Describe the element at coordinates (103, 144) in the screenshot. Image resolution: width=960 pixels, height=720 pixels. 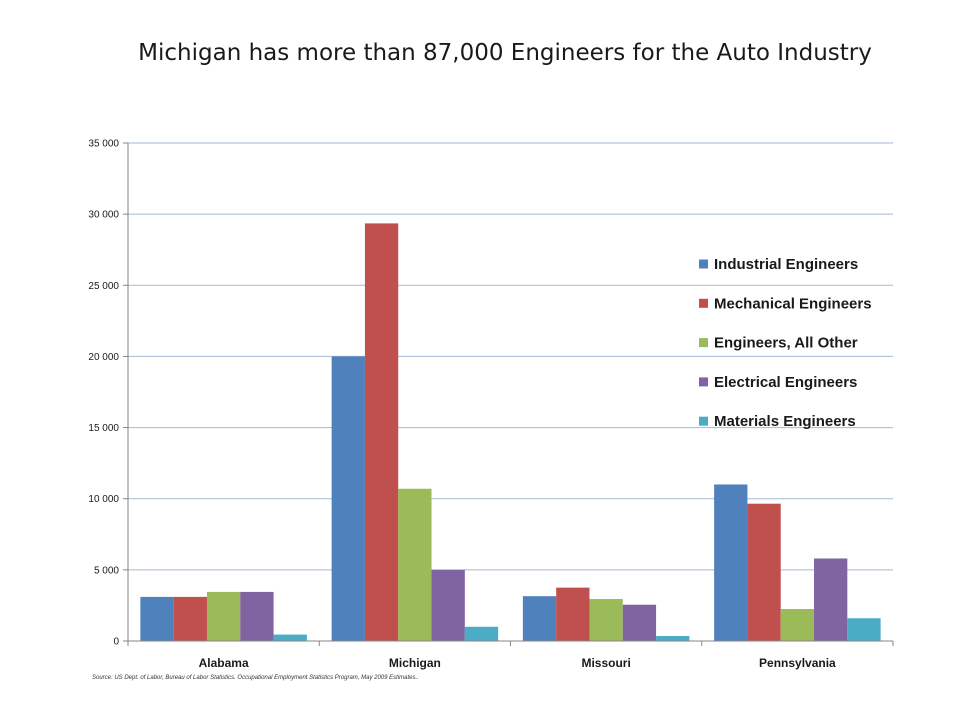
I see `y-tick-label: 35 000` at that location.